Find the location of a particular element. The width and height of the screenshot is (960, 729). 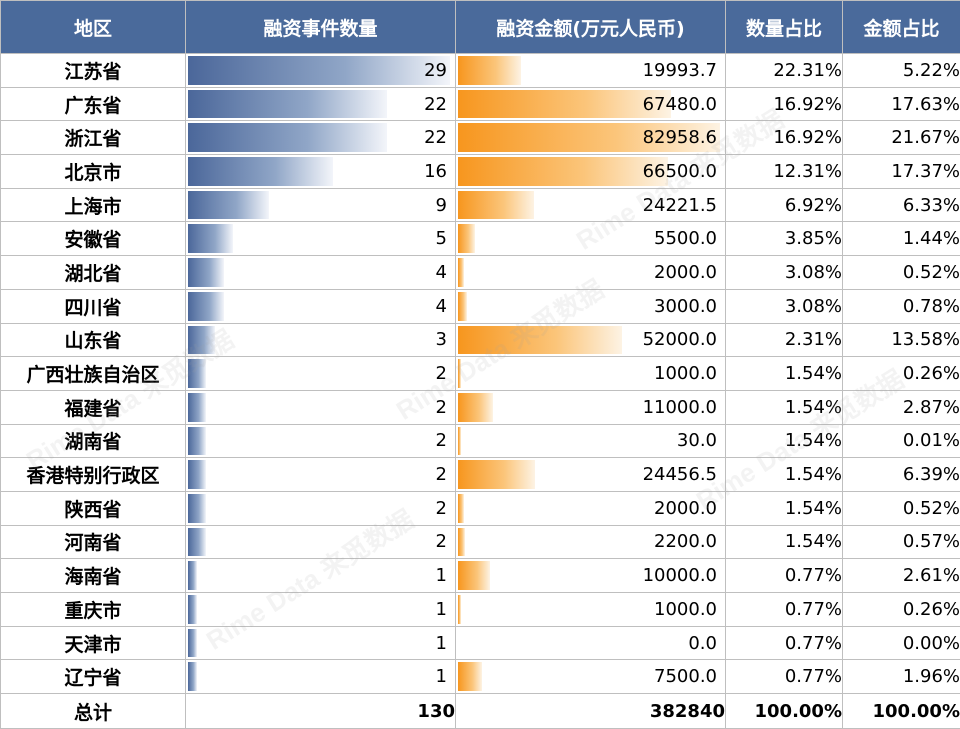

region-cell: 湖南省 is located at coordinates (93, 441).